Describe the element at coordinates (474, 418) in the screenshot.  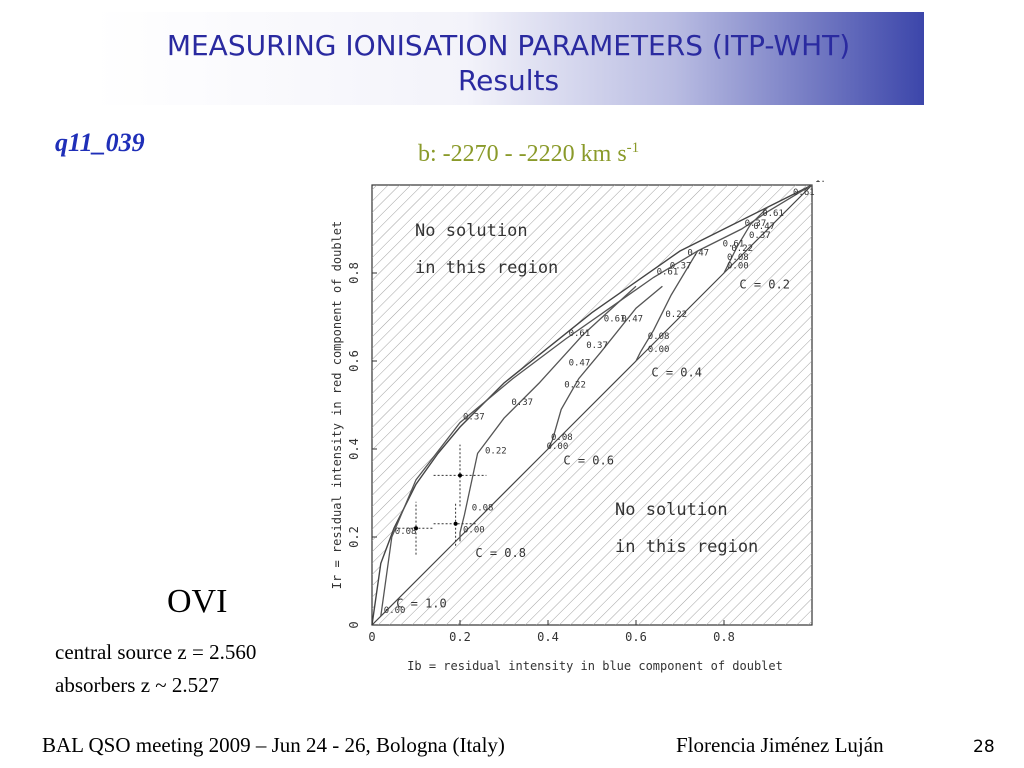
I see `point-label-major-3: 0.37` at that location.